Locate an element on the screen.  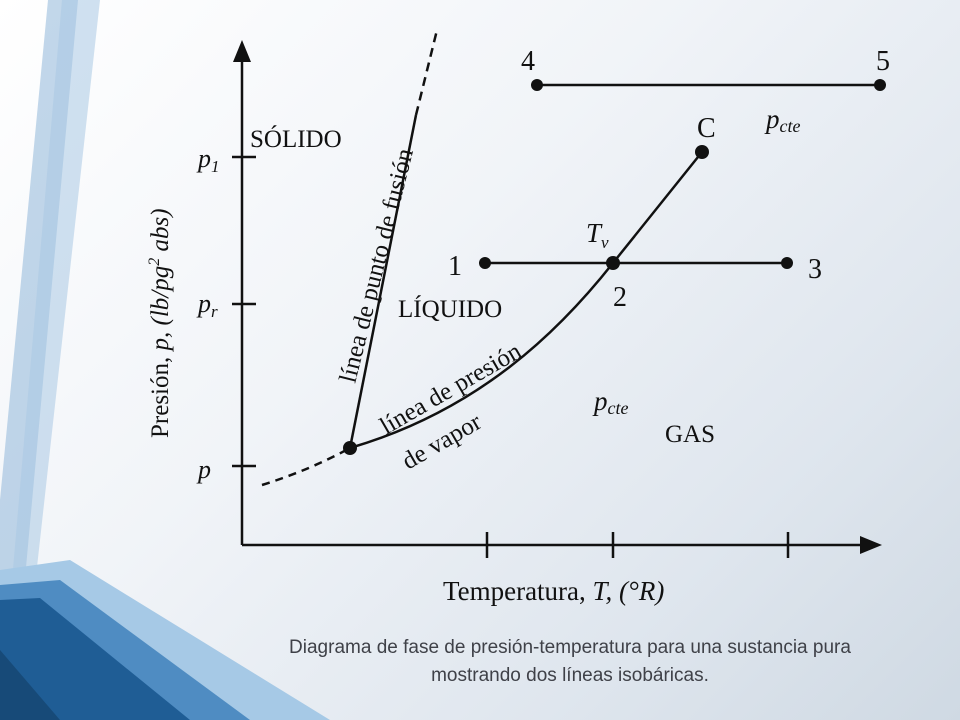
y-tick-label-p: p is located at coordinates (203, 469).